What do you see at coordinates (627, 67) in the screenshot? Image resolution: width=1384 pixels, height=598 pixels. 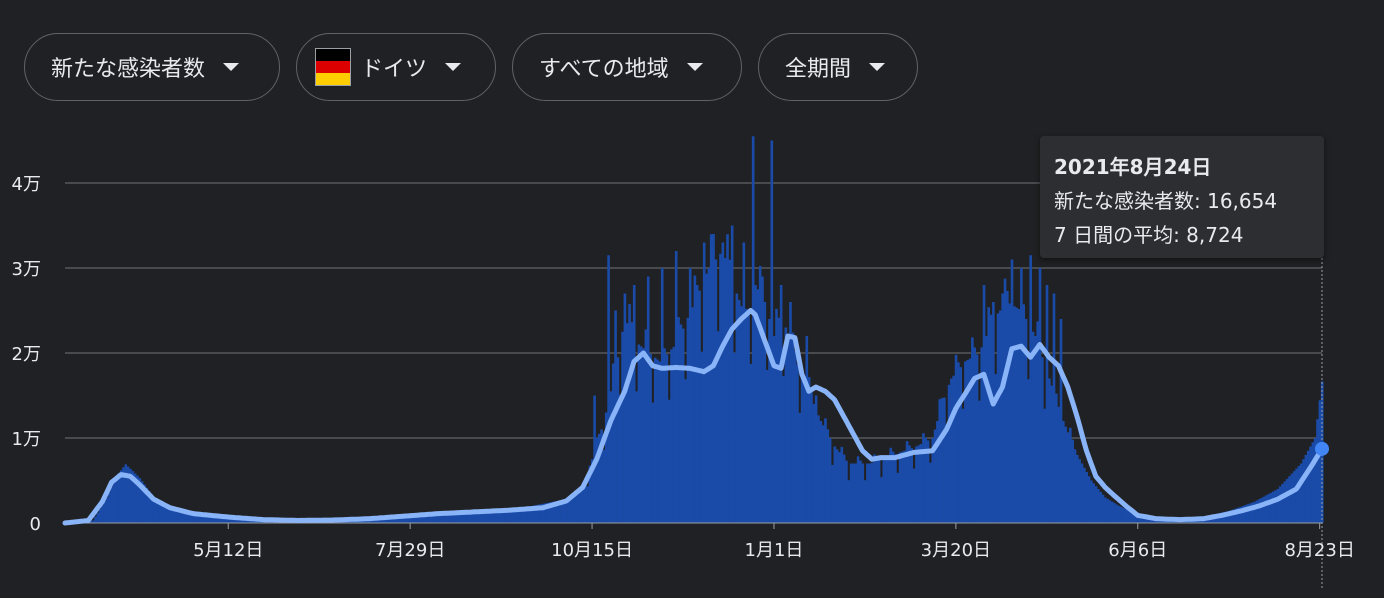 I see `region-dropdown: すべての地域` at bounding box center [627, 67].